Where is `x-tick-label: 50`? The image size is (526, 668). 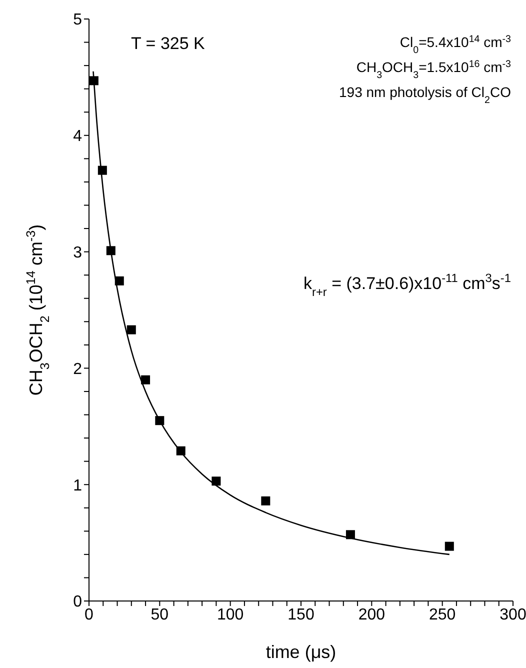 x-tick-label: 50 is located at coordinates (159, 615).